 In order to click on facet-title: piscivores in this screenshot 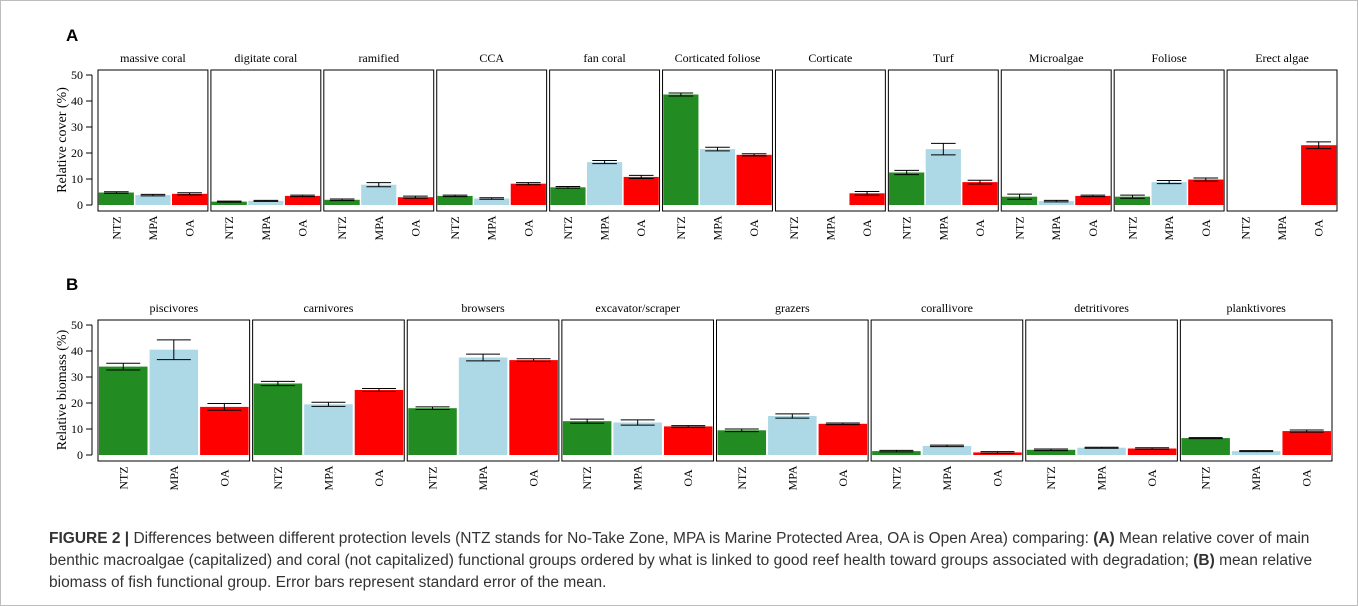, I will do `click(173, 308)`.